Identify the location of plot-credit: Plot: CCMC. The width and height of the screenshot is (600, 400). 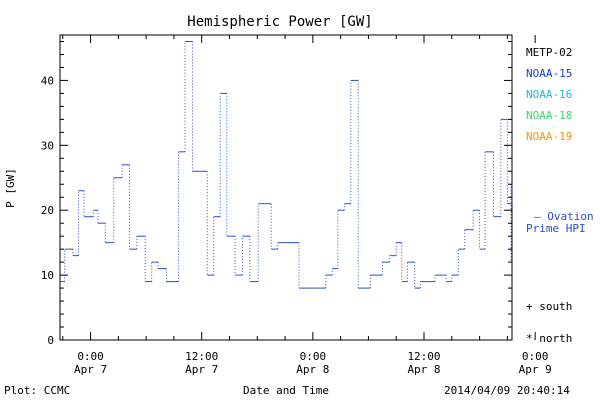
(37, 390).